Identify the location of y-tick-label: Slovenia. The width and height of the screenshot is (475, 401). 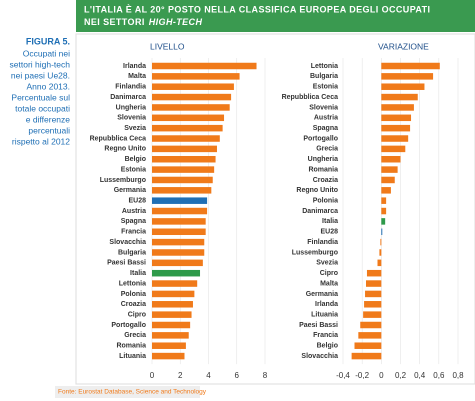
(323, 107).